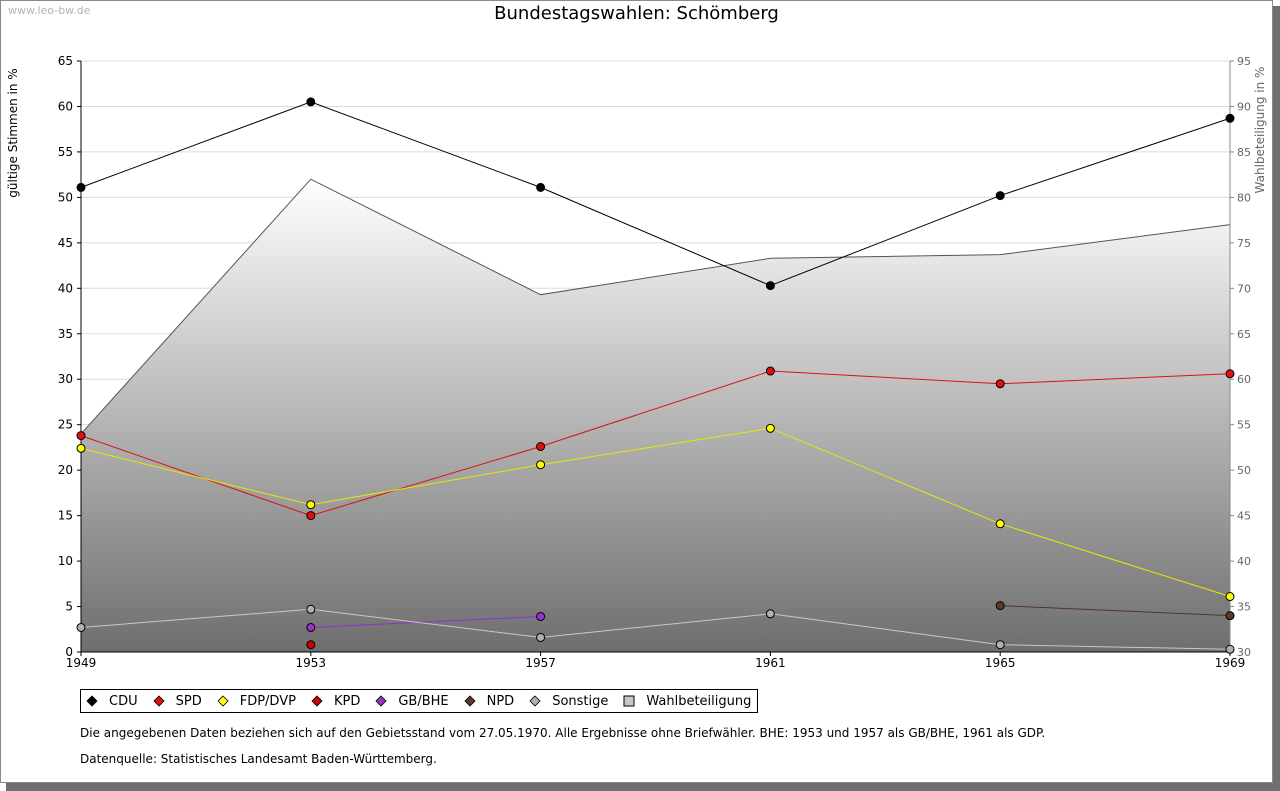 The height and width of the screenshot is (791, 1280). I want to click on legend-label-gb-bhe: GB/BHE, so click(423, 701).